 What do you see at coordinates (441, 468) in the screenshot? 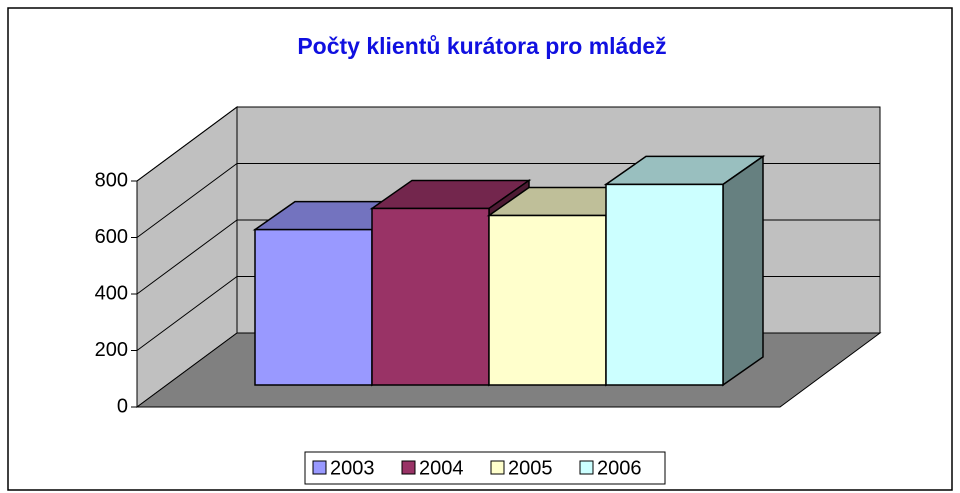
I see `legend-label: 2004` at bounding box center [441, 468].